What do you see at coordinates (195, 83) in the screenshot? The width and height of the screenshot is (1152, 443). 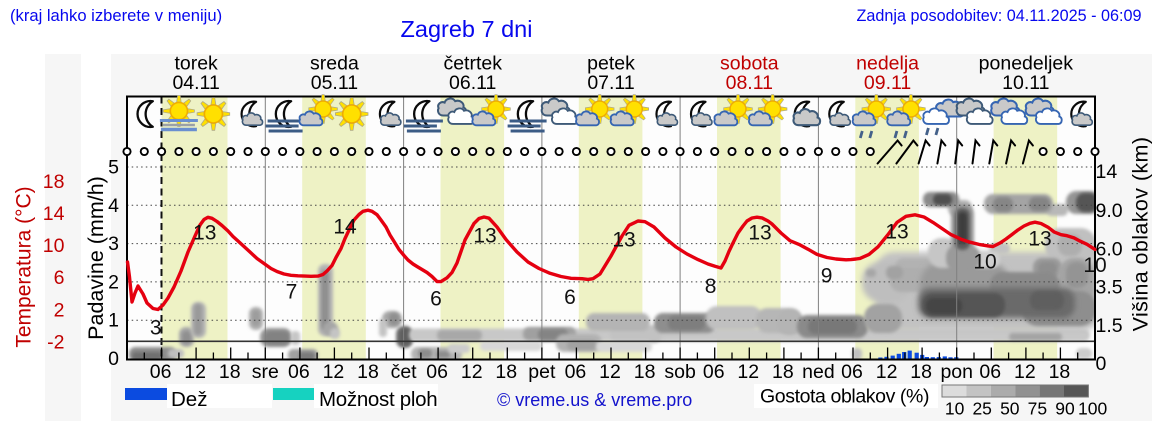 I see `svg-text: 04.11` at bounding box center [195, 83].